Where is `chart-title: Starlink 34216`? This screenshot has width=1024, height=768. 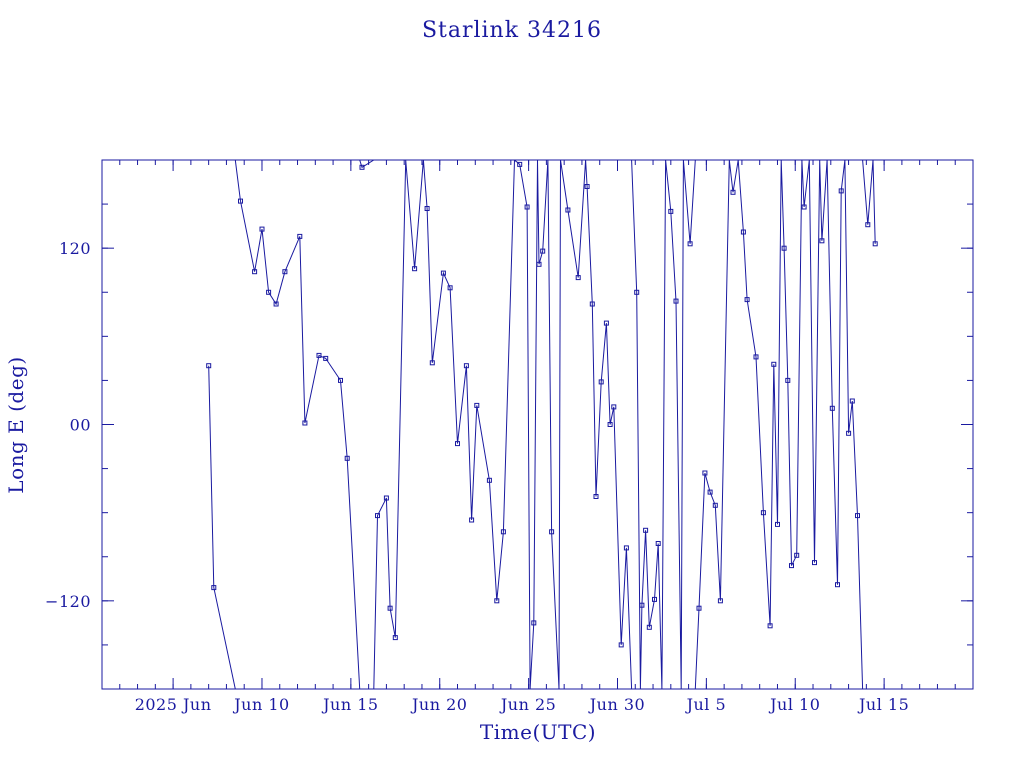
chart-title: Starlink 34216 is located at coordinates (512, 30).